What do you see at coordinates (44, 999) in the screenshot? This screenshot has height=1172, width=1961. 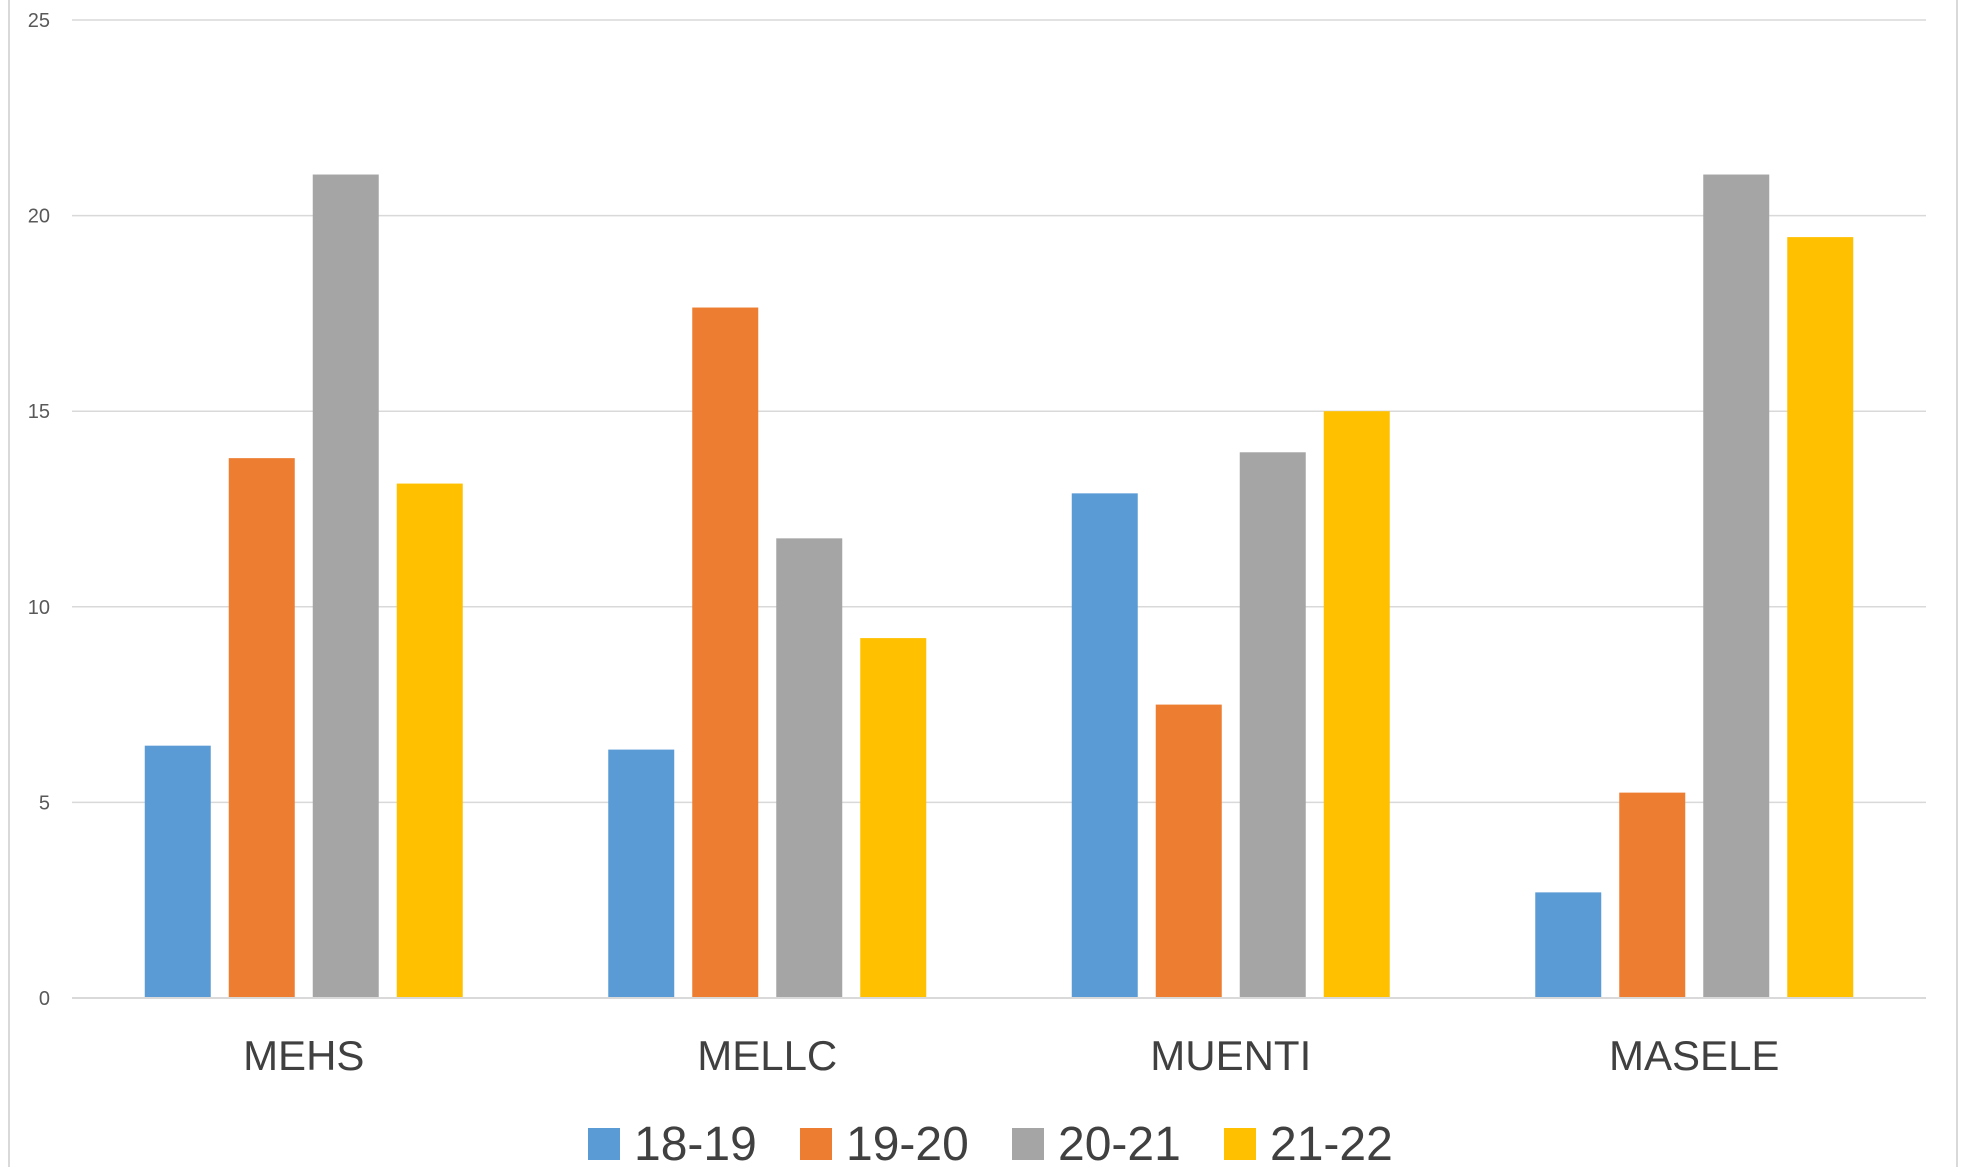 I see `y-tick-label: 0` at bounding box center [44, 999].